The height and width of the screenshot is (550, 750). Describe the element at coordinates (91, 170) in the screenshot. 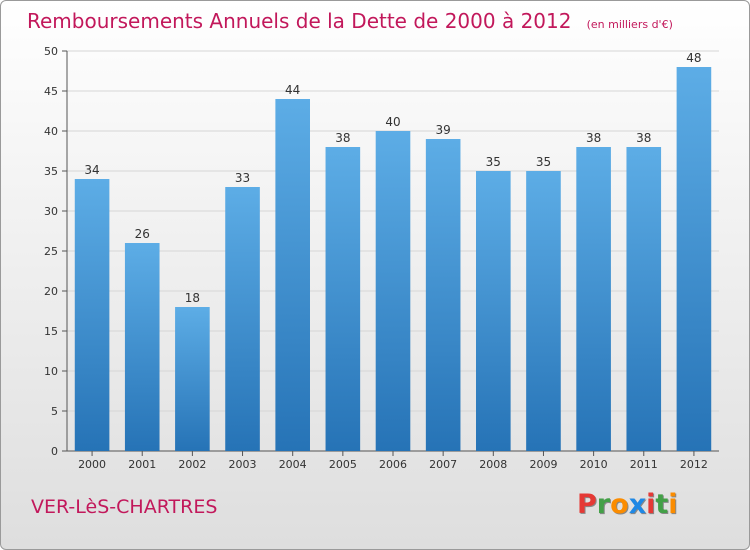

I see `data-label: 34` at that location.